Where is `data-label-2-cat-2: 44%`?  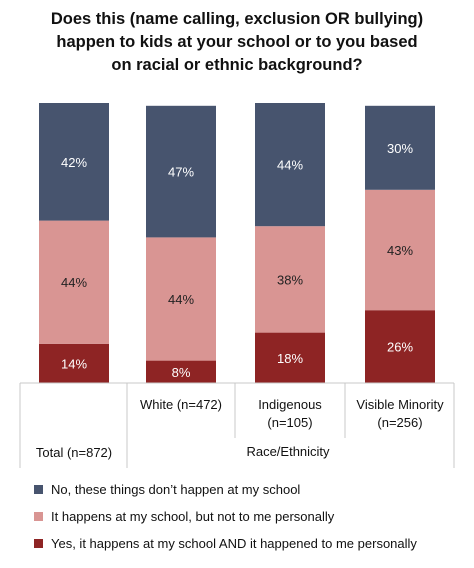
data-label-2-cat-2: 44% is located at coordinates (181, 299).